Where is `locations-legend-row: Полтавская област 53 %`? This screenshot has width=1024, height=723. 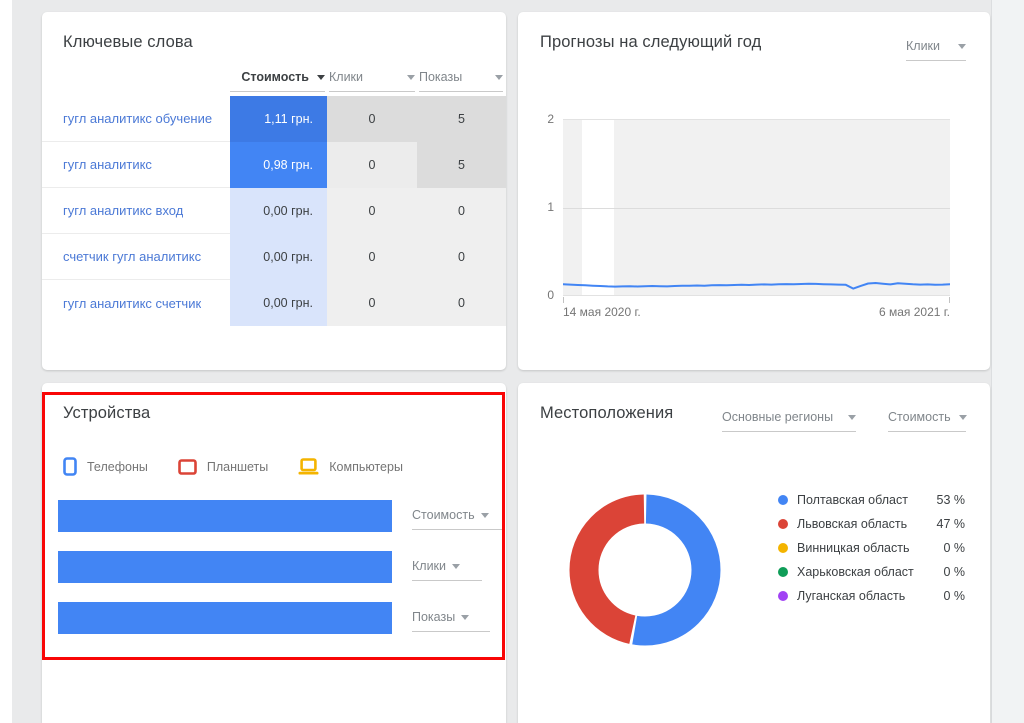
locations-legend-row: Полтавская област 53 % is located at coordinates (871, 500).